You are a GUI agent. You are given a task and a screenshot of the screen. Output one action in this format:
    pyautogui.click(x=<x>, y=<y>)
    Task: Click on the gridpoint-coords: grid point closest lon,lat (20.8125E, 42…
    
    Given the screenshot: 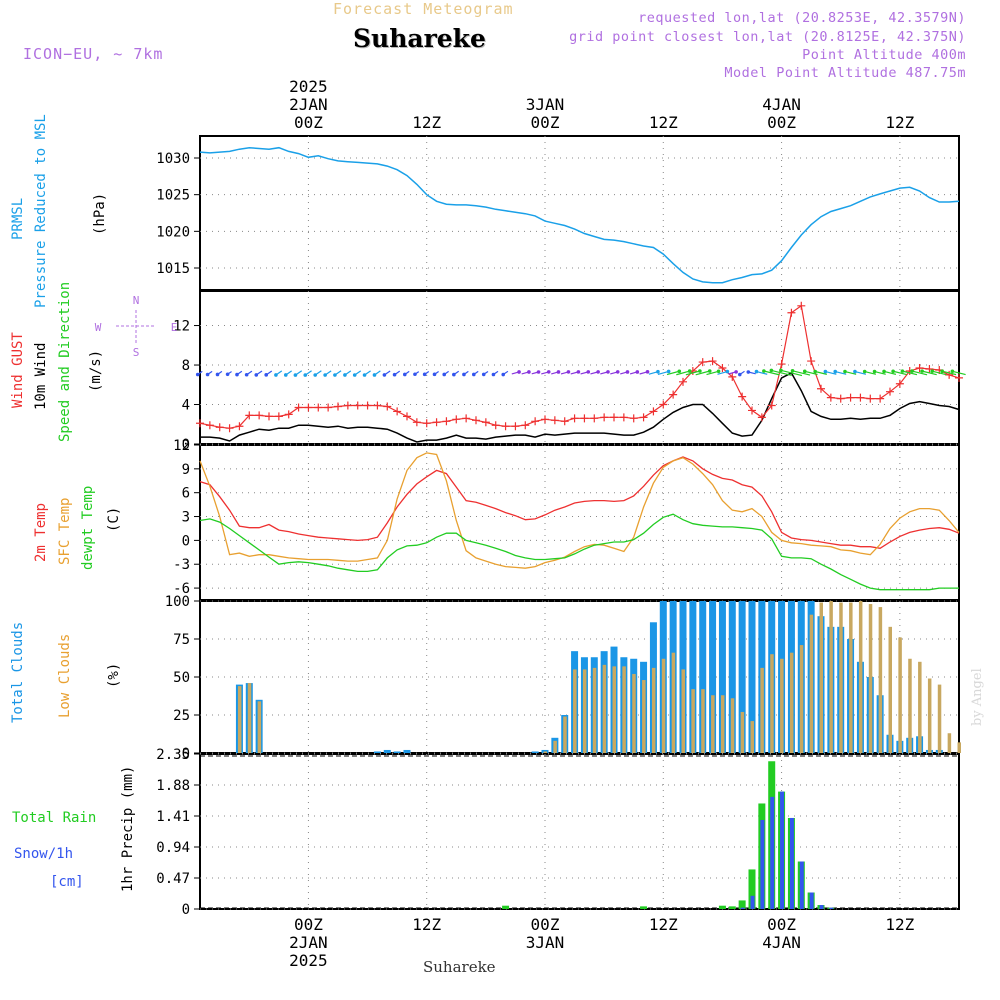 What is the action you would take?
    pyautogui.click(x=767, y=37)
    